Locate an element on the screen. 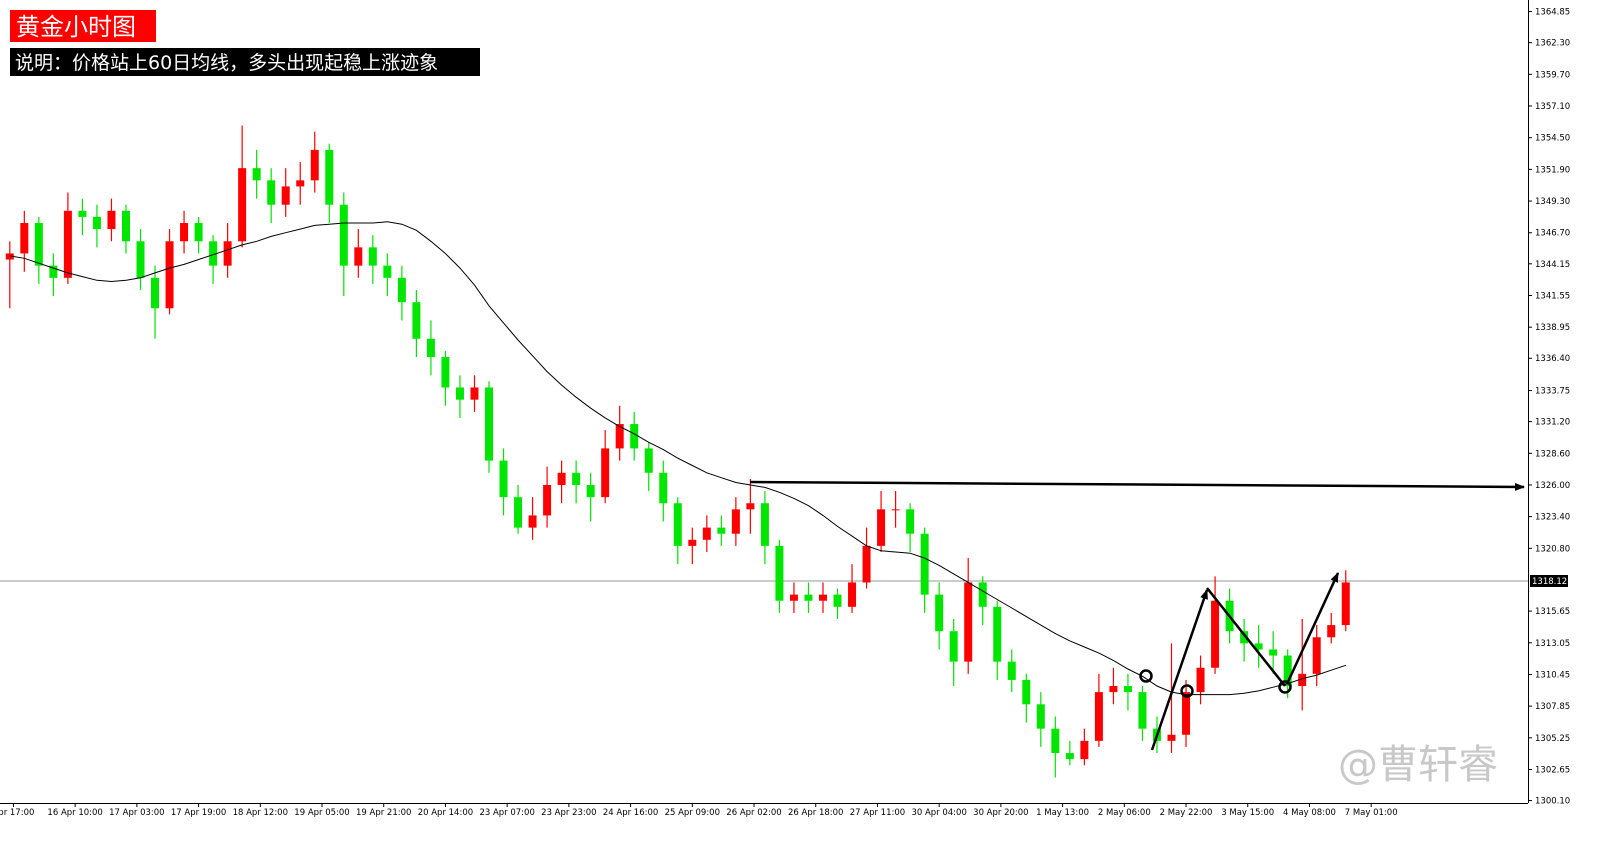  y-tick-label: 1338.95 is located at coordinates (1552, 328).